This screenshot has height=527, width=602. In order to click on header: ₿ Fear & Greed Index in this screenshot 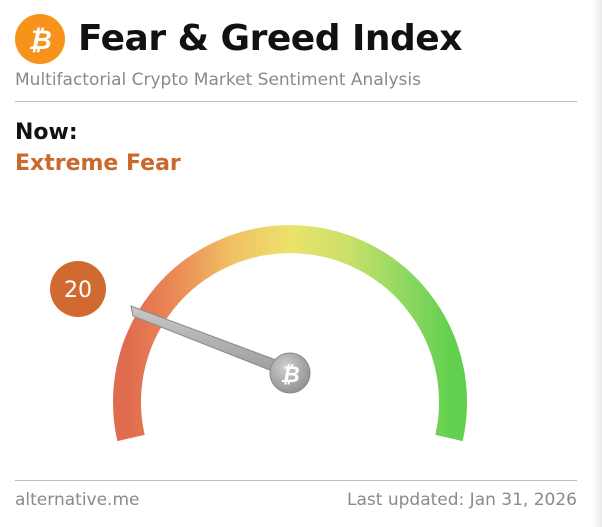, I will do `click(238, 39)`.